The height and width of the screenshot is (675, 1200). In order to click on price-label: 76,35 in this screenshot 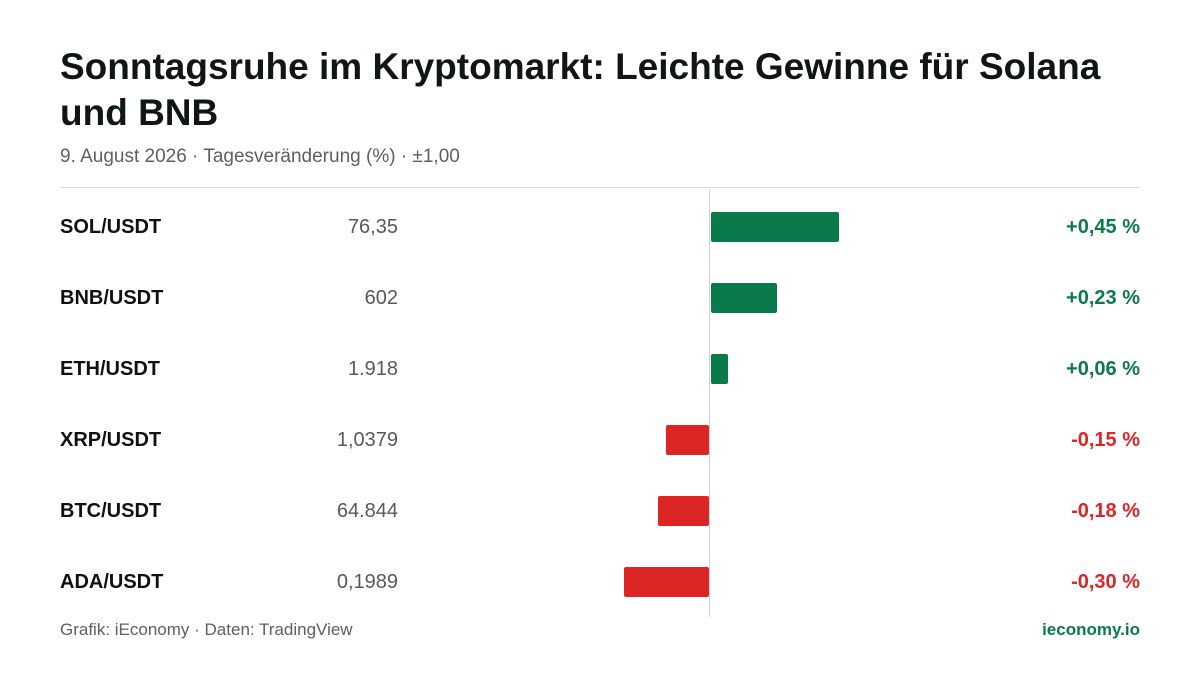, I will do `click(372, 227)`.